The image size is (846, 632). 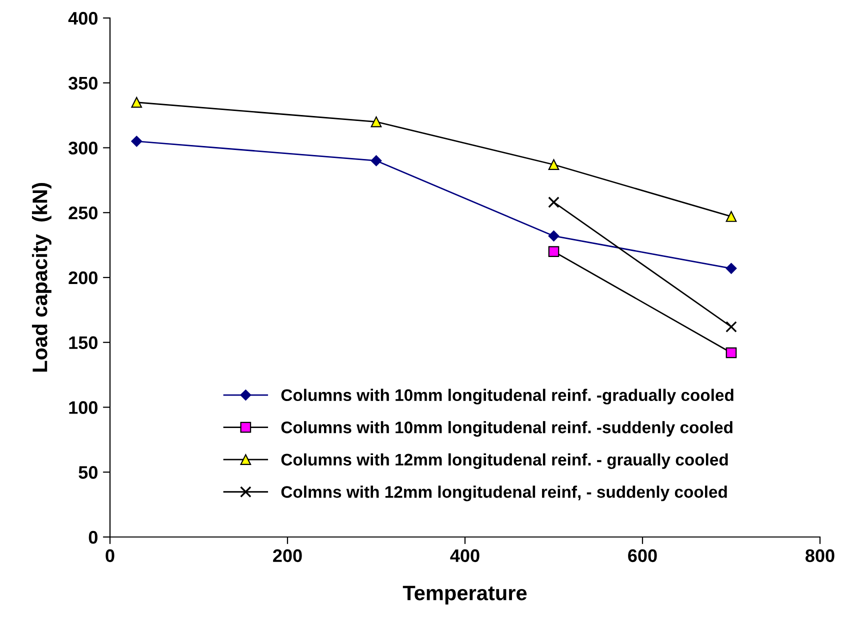 I want to click on x-tick-label: 200, so click(x=287, y=555).